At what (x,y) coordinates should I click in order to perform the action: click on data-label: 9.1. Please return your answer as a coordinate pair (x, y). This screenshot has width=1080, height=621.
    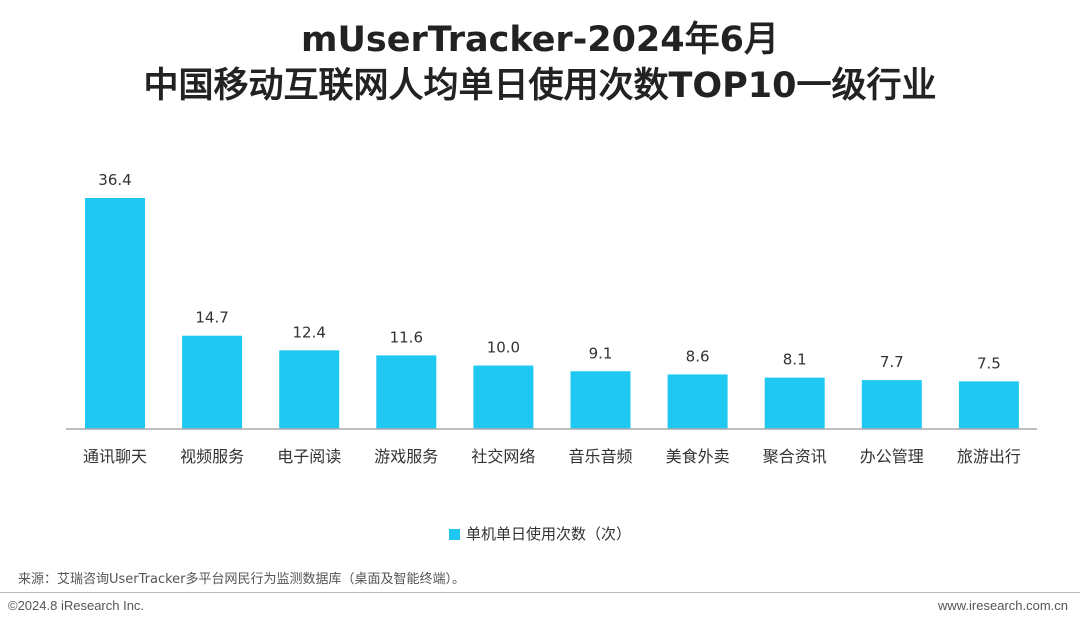
    Looking at the image, I should click on (601, 353).